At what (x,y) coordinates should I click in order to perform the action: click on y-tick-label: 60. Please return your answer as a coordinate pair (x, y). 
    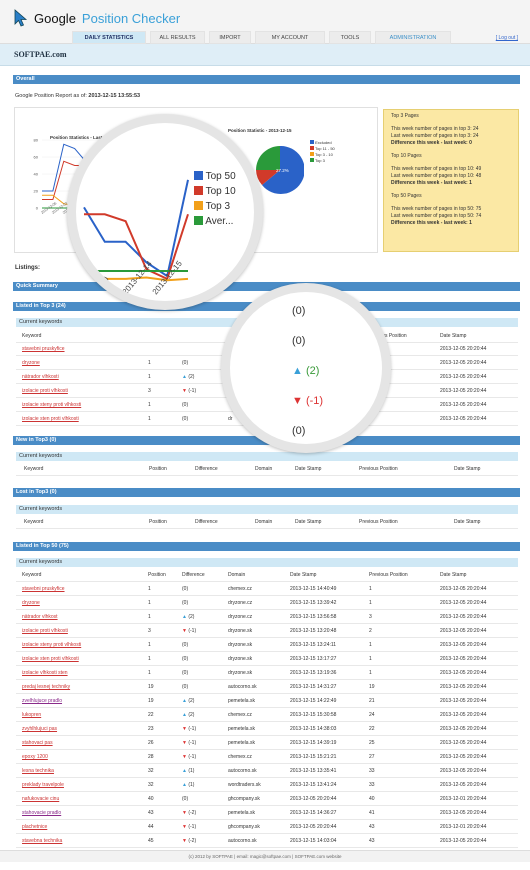
    Looking at the image, I should click on (36, 157).